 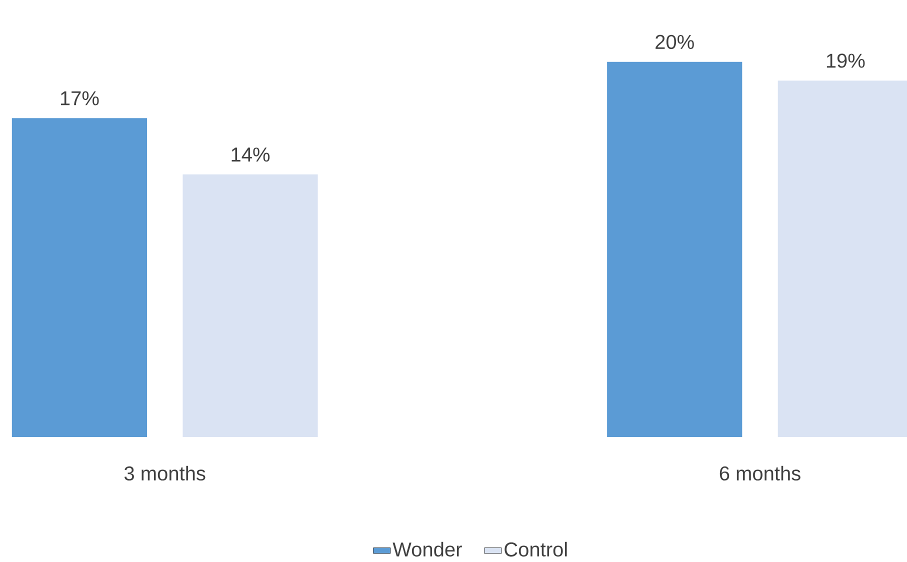 I want to click on x-tick-label: 3 months, so click(x=165, y=473).